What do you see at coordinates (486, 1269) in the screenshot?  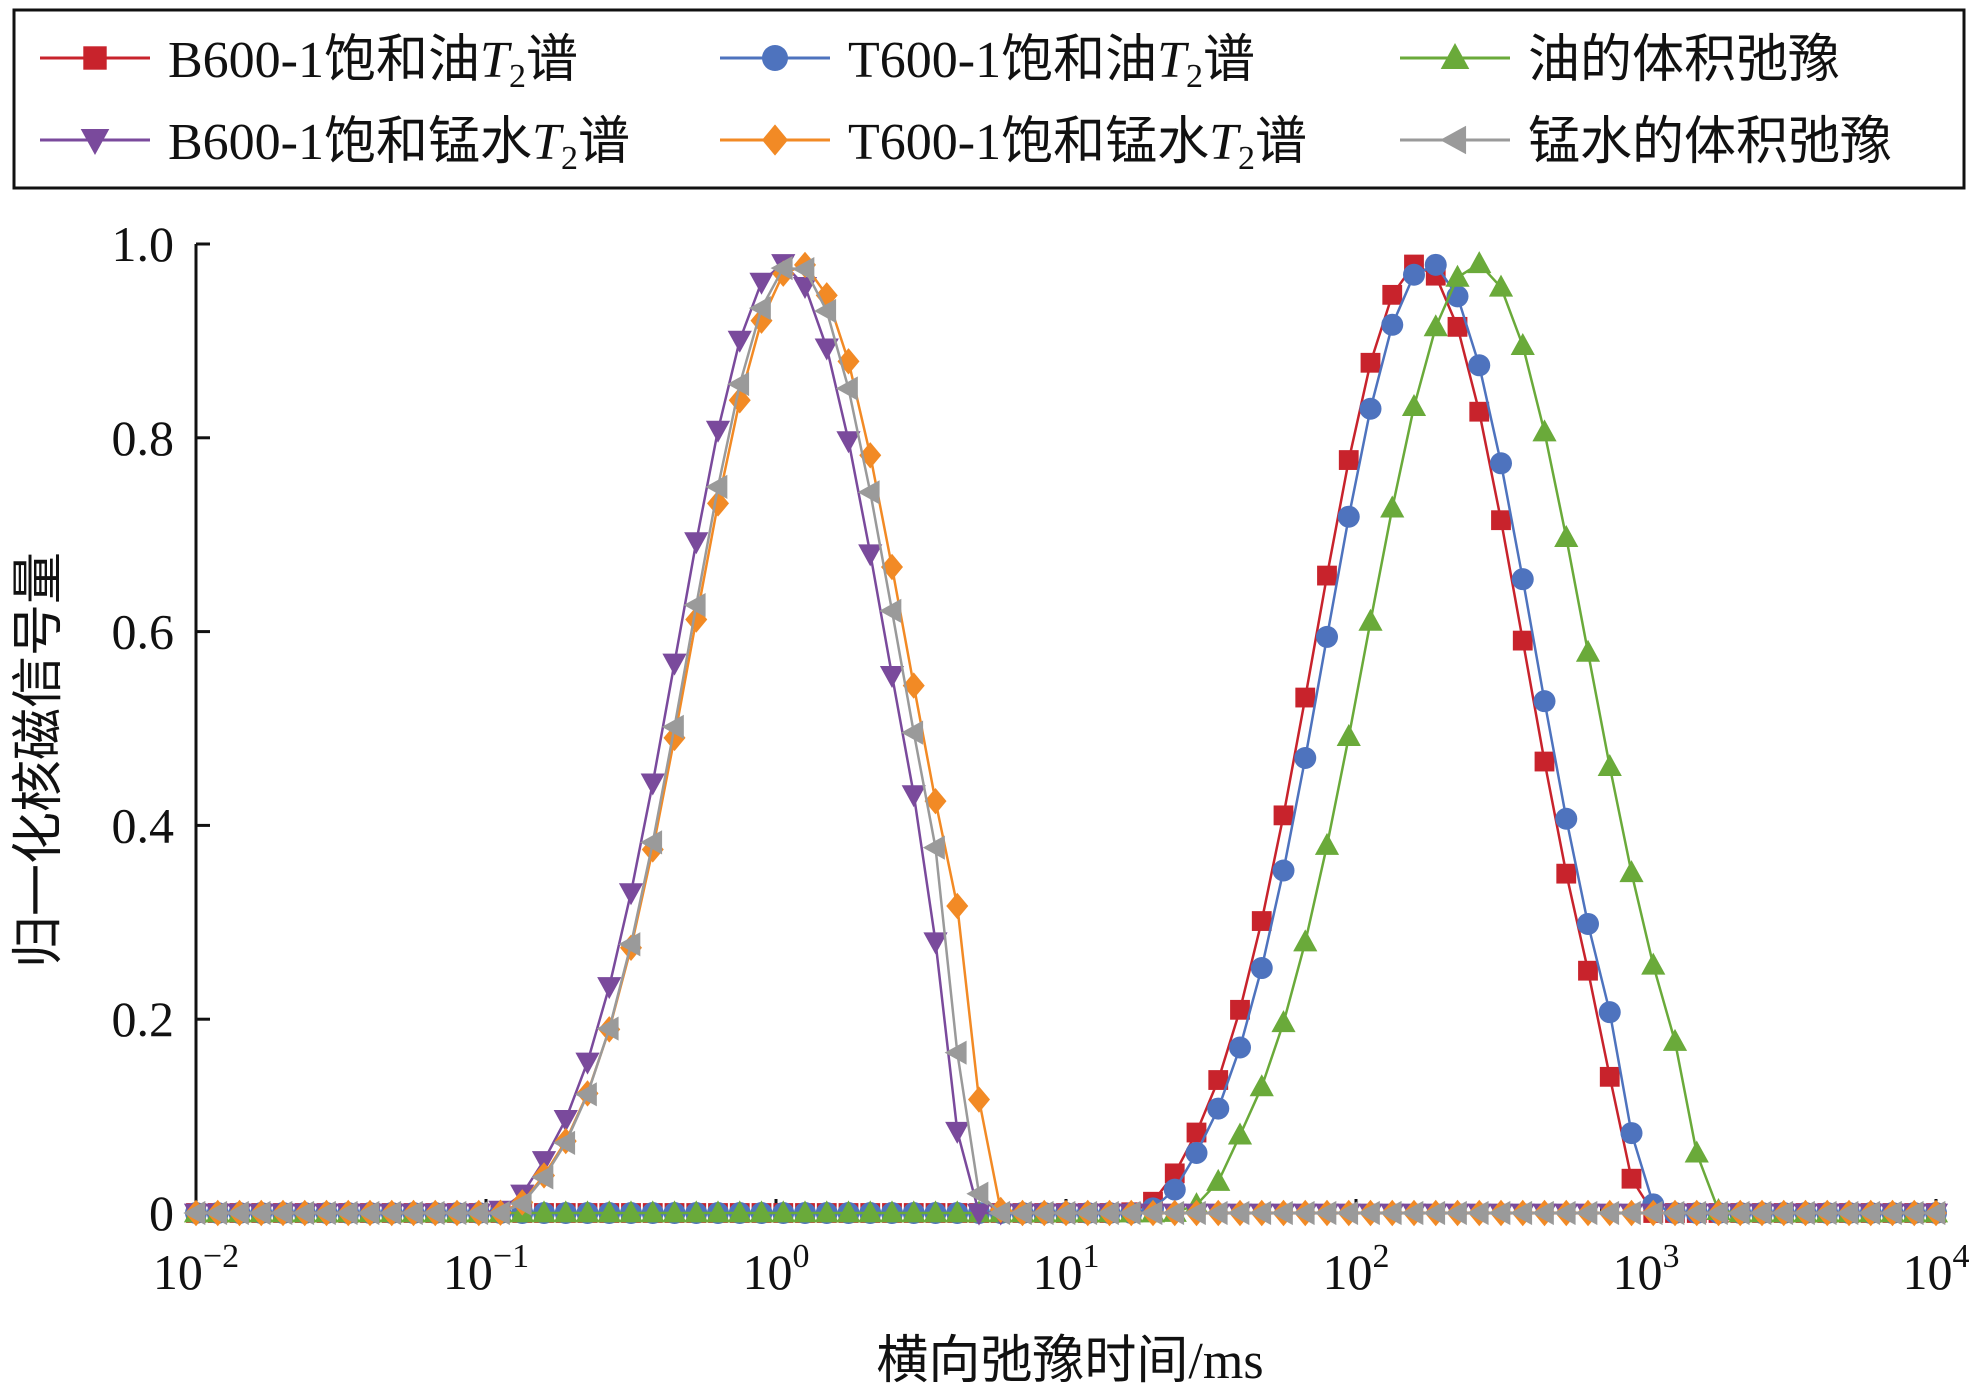 I see `x-tick-label: 10⁻¹` at bounding box center [486, 1269].